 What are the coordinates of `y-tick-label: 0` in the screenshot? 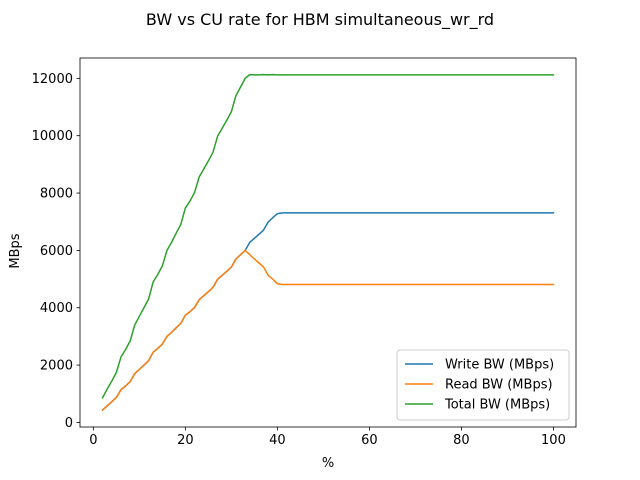 It's located at (69, 423).